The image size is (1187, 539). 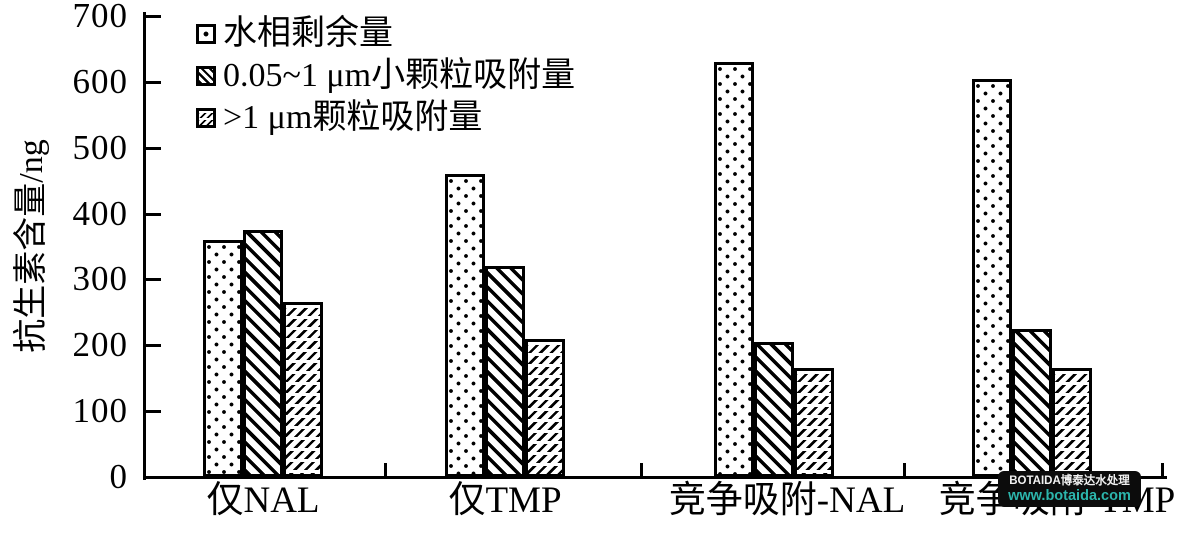 What do you see at coordinates (505, 371) in the screenshot?
I see `bar-hatch-group2` at bounding box center [505, 371].